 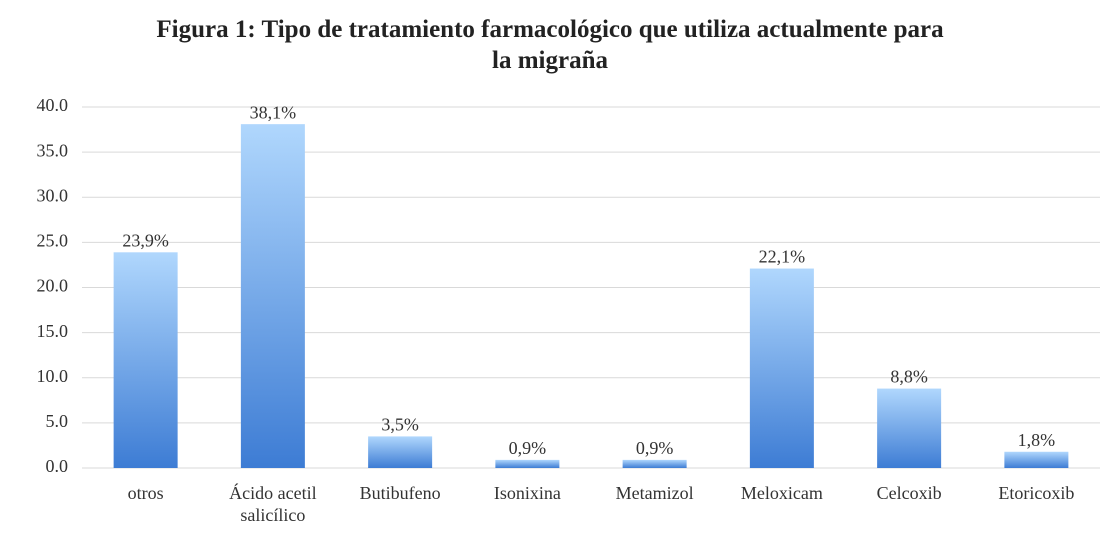 I want to click on data-label: 23,9%, so click(x=145, y=240).